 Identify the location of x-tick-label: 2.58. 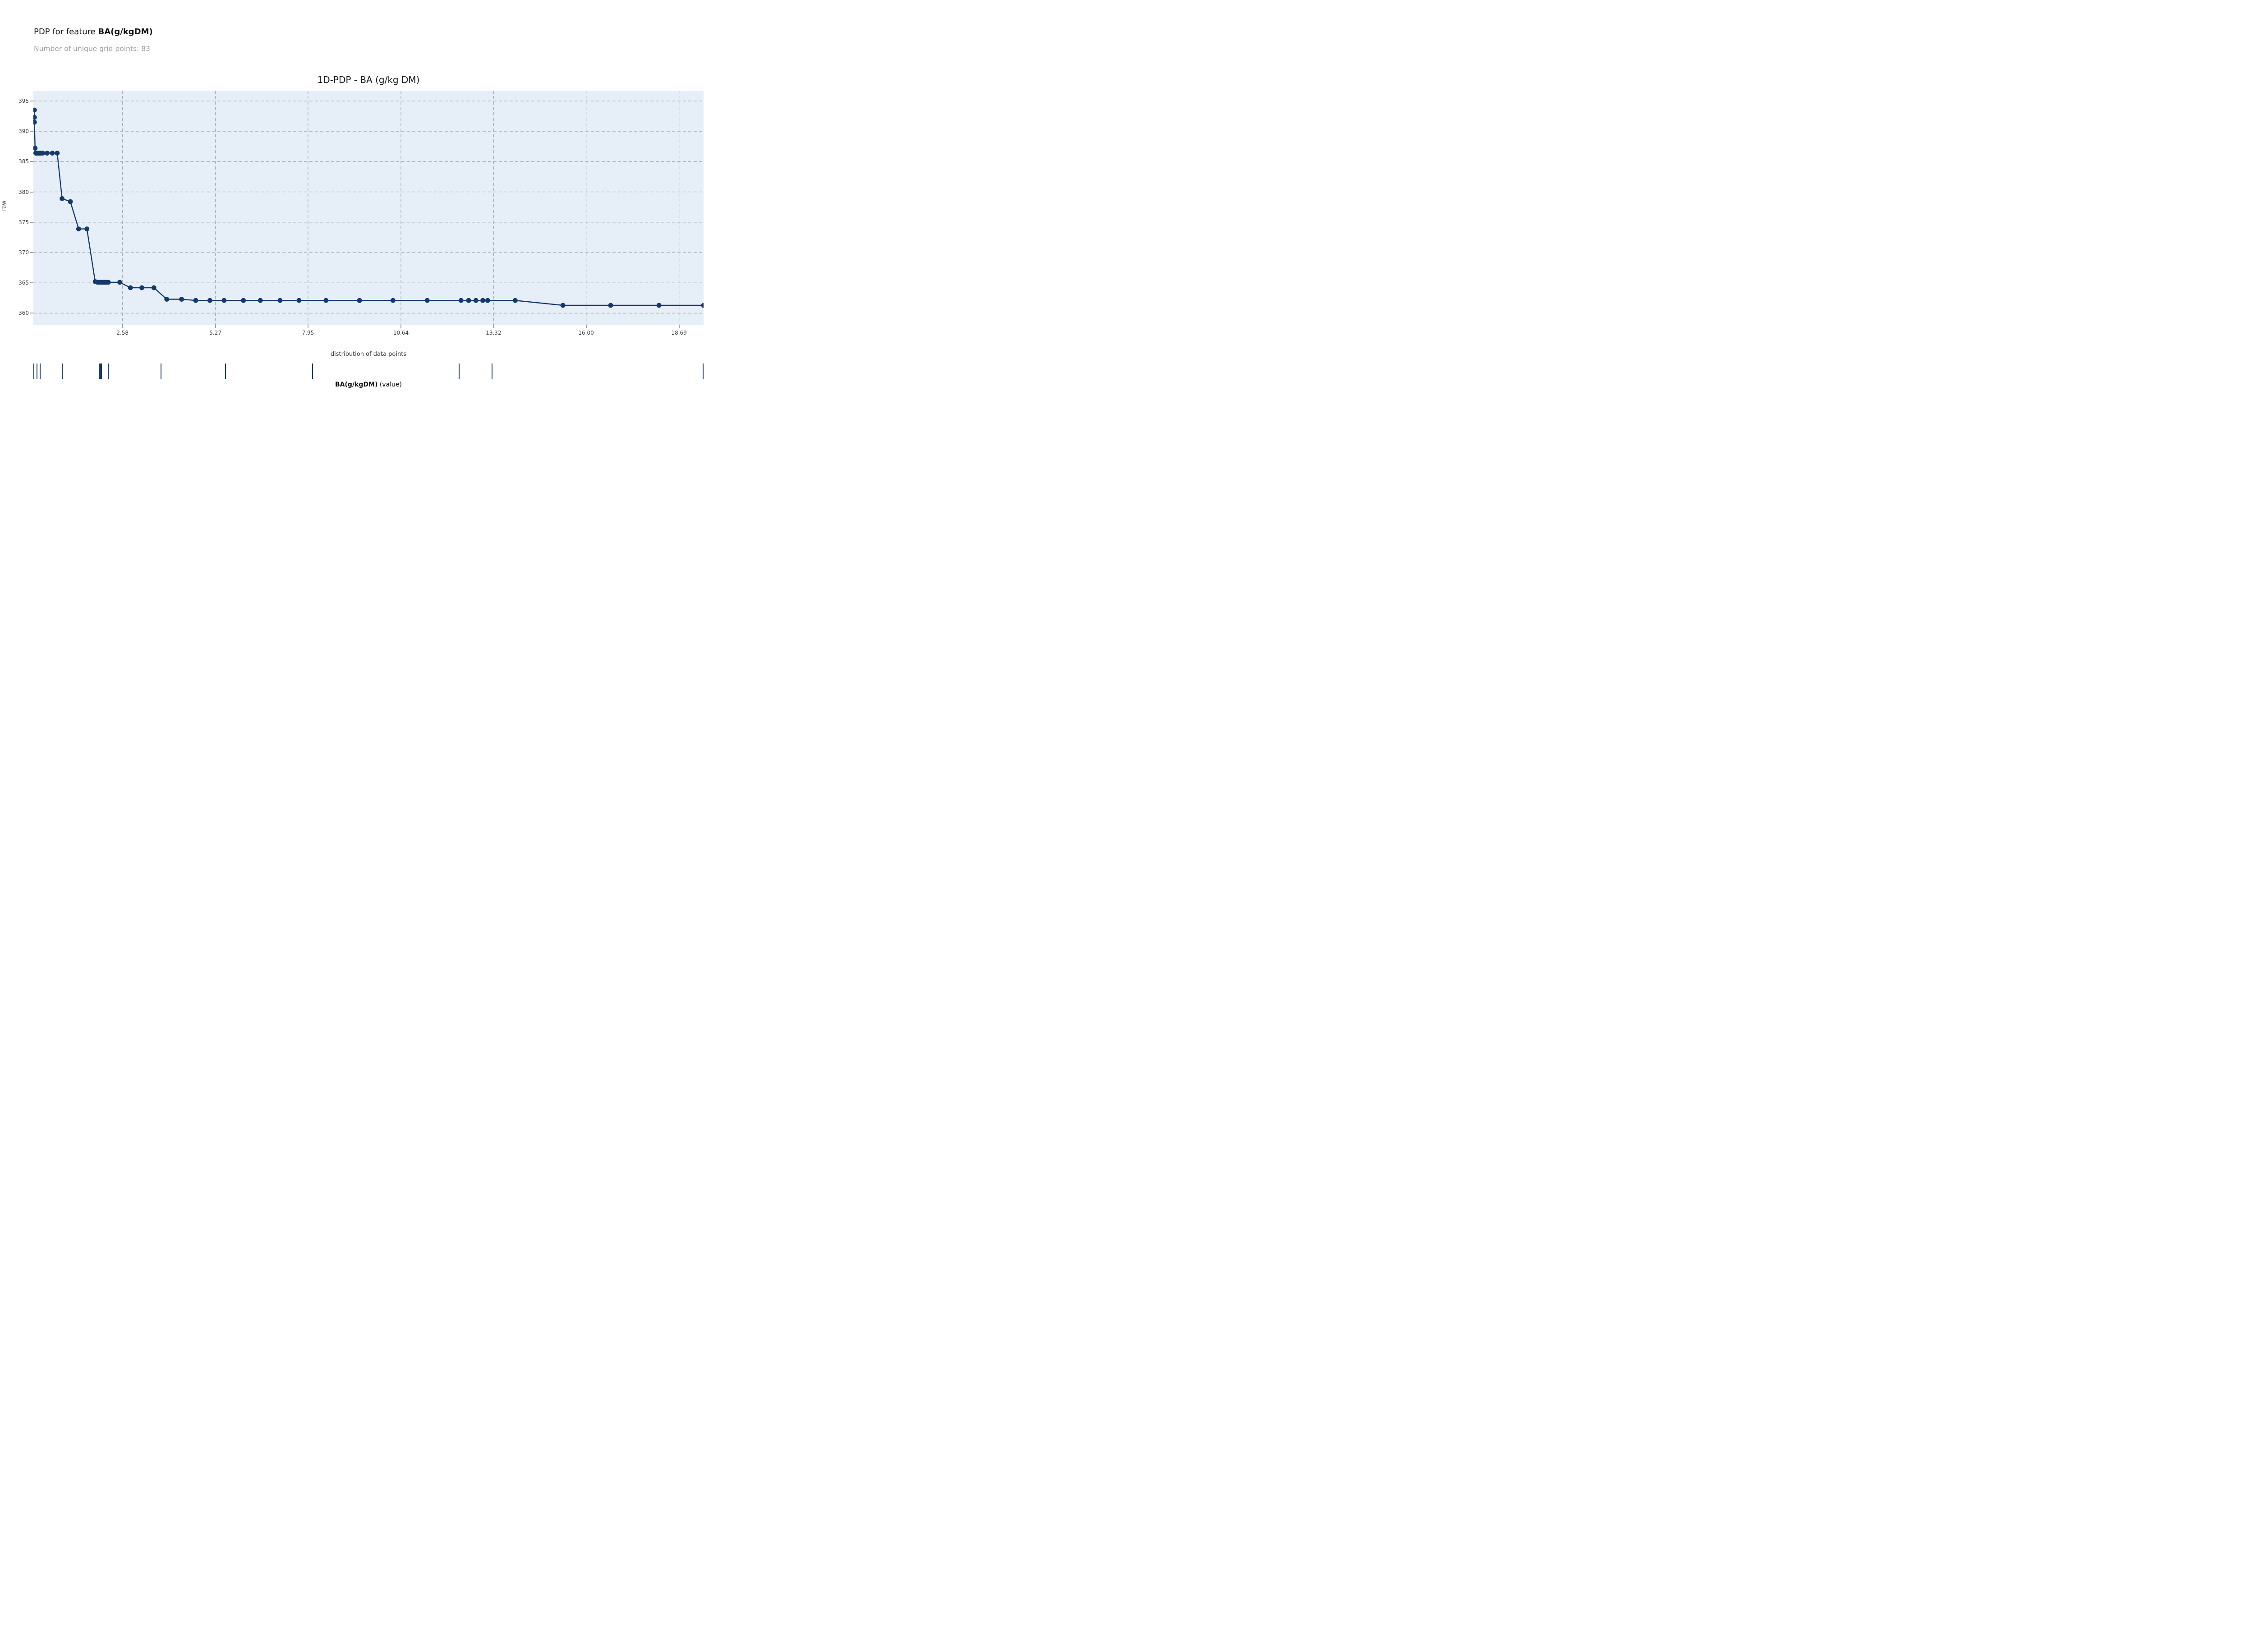
(122, 333).